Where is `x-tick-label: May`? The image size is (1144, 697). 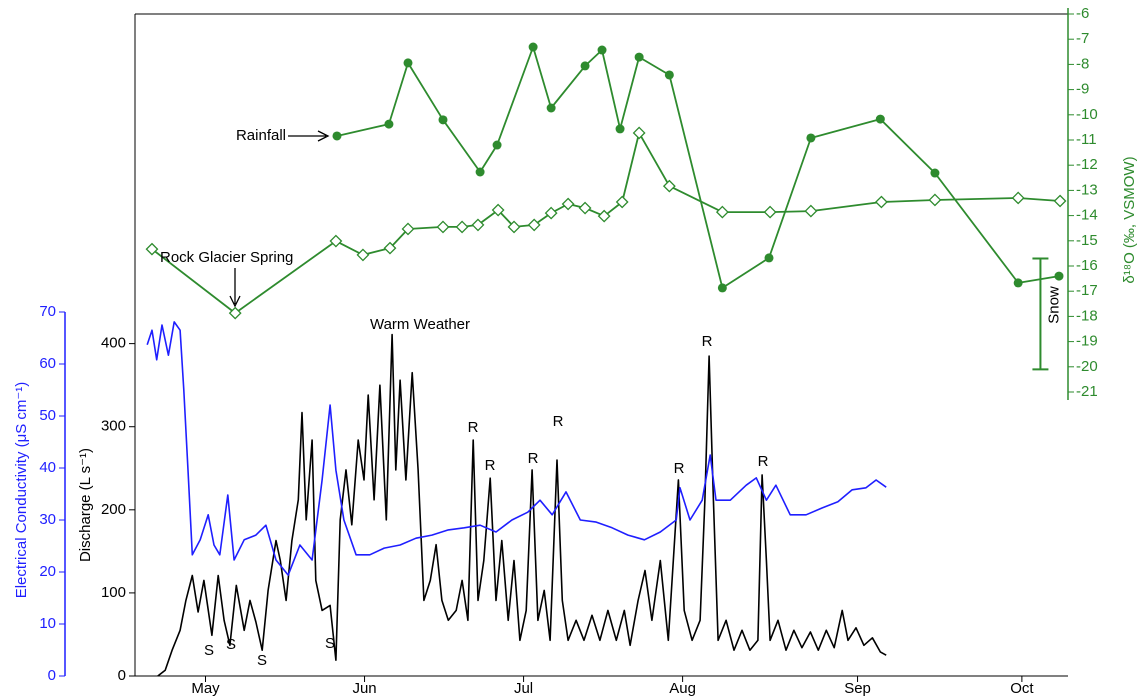 x-tick-label: May is located at coordinates (205, 688).